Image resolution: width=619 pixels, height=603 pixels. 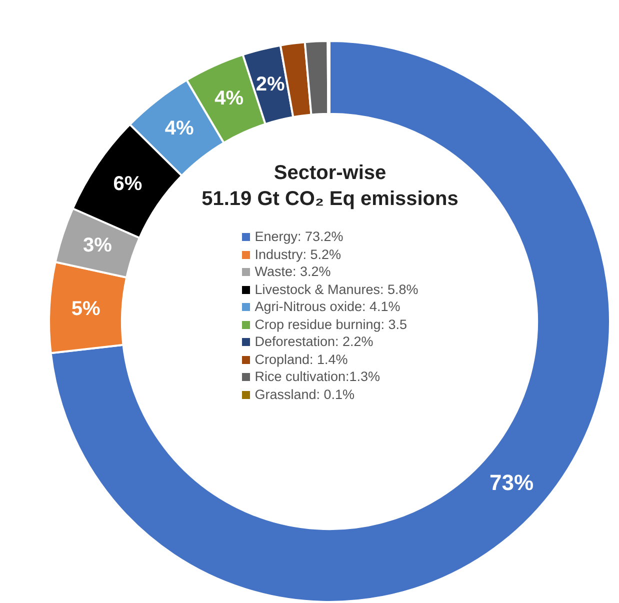 What do you see at coordinates (97, 245) in the screenshot?
I see `data-label: 3%` at bounding box center [97, 245].